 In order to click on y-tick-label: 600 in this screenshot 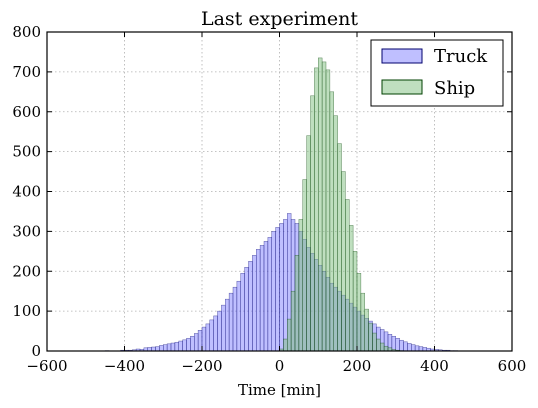, I will do `click(26, 112)`.